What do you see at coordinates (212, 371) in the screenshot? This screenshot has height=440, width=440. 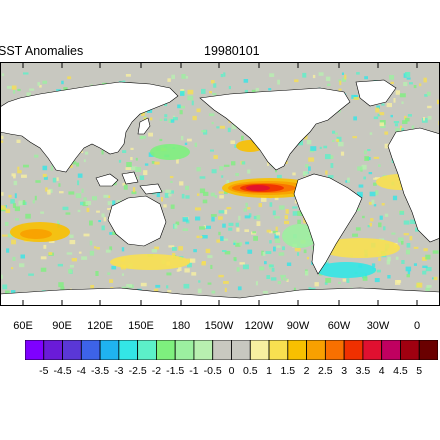 I see `colorbar-label: -0.5` at bounding box center [212, 371].